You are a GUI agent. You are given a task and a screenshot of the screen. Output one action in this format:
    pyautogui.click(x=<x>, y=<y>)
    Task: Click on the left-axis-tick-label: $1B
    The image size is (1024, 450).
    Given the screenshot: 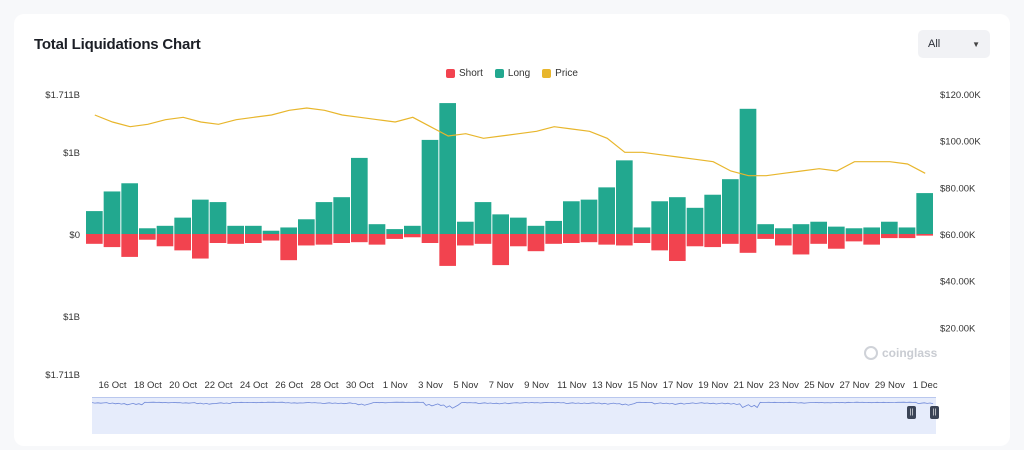 What is the action you would take?
    pyautogui.click(x=71, y=153)
    